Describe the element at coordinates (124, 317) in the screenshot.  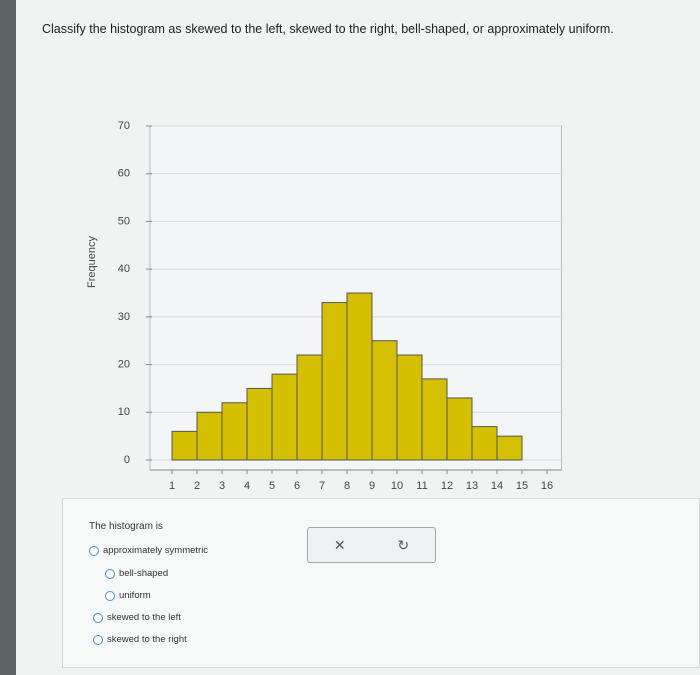
I see `y-tick-label: 30` at that location.